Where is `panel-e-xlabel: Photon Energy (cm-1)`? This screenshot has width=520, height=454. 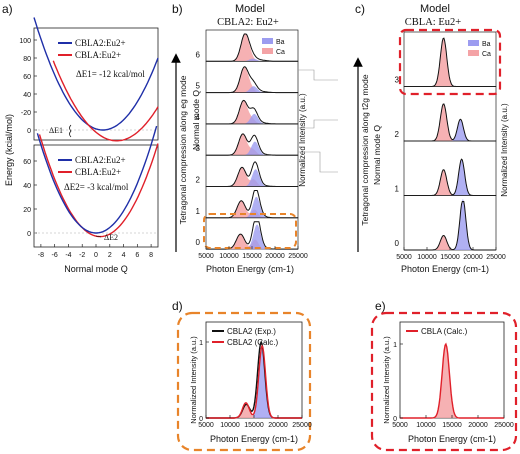 panel-e-xlabel: Photon Energy (cm-1) is located at coordinates (452, 439).